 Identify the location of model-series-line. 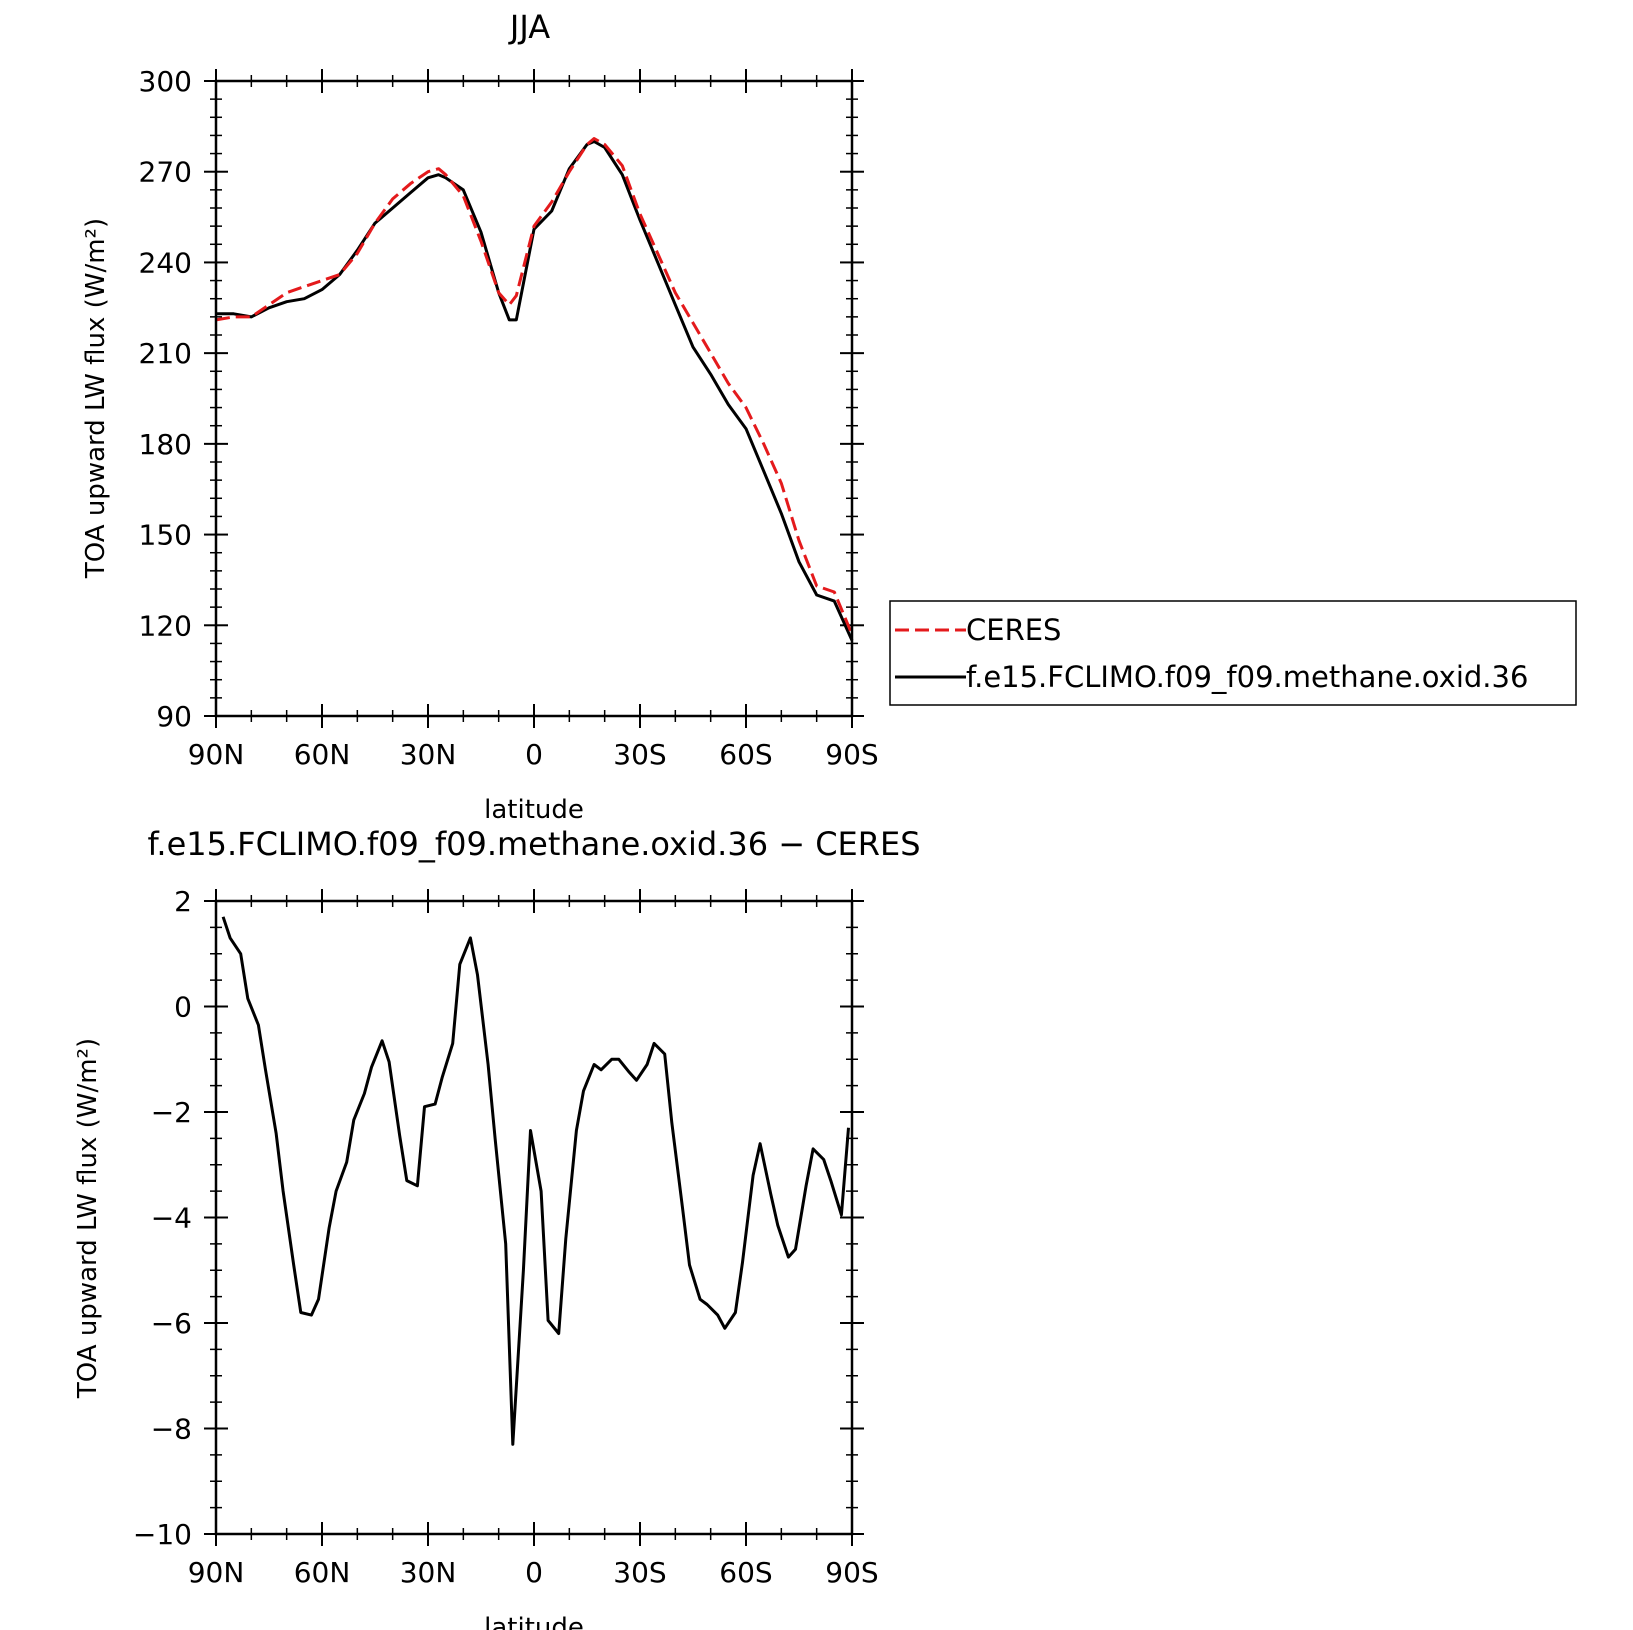
(535, 391).